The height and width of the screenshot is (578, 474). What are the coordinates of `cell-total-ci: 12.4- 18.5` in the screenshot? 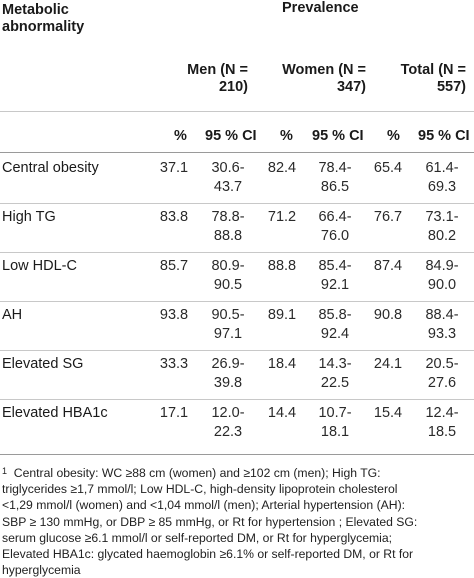 It's located at (442, 422).